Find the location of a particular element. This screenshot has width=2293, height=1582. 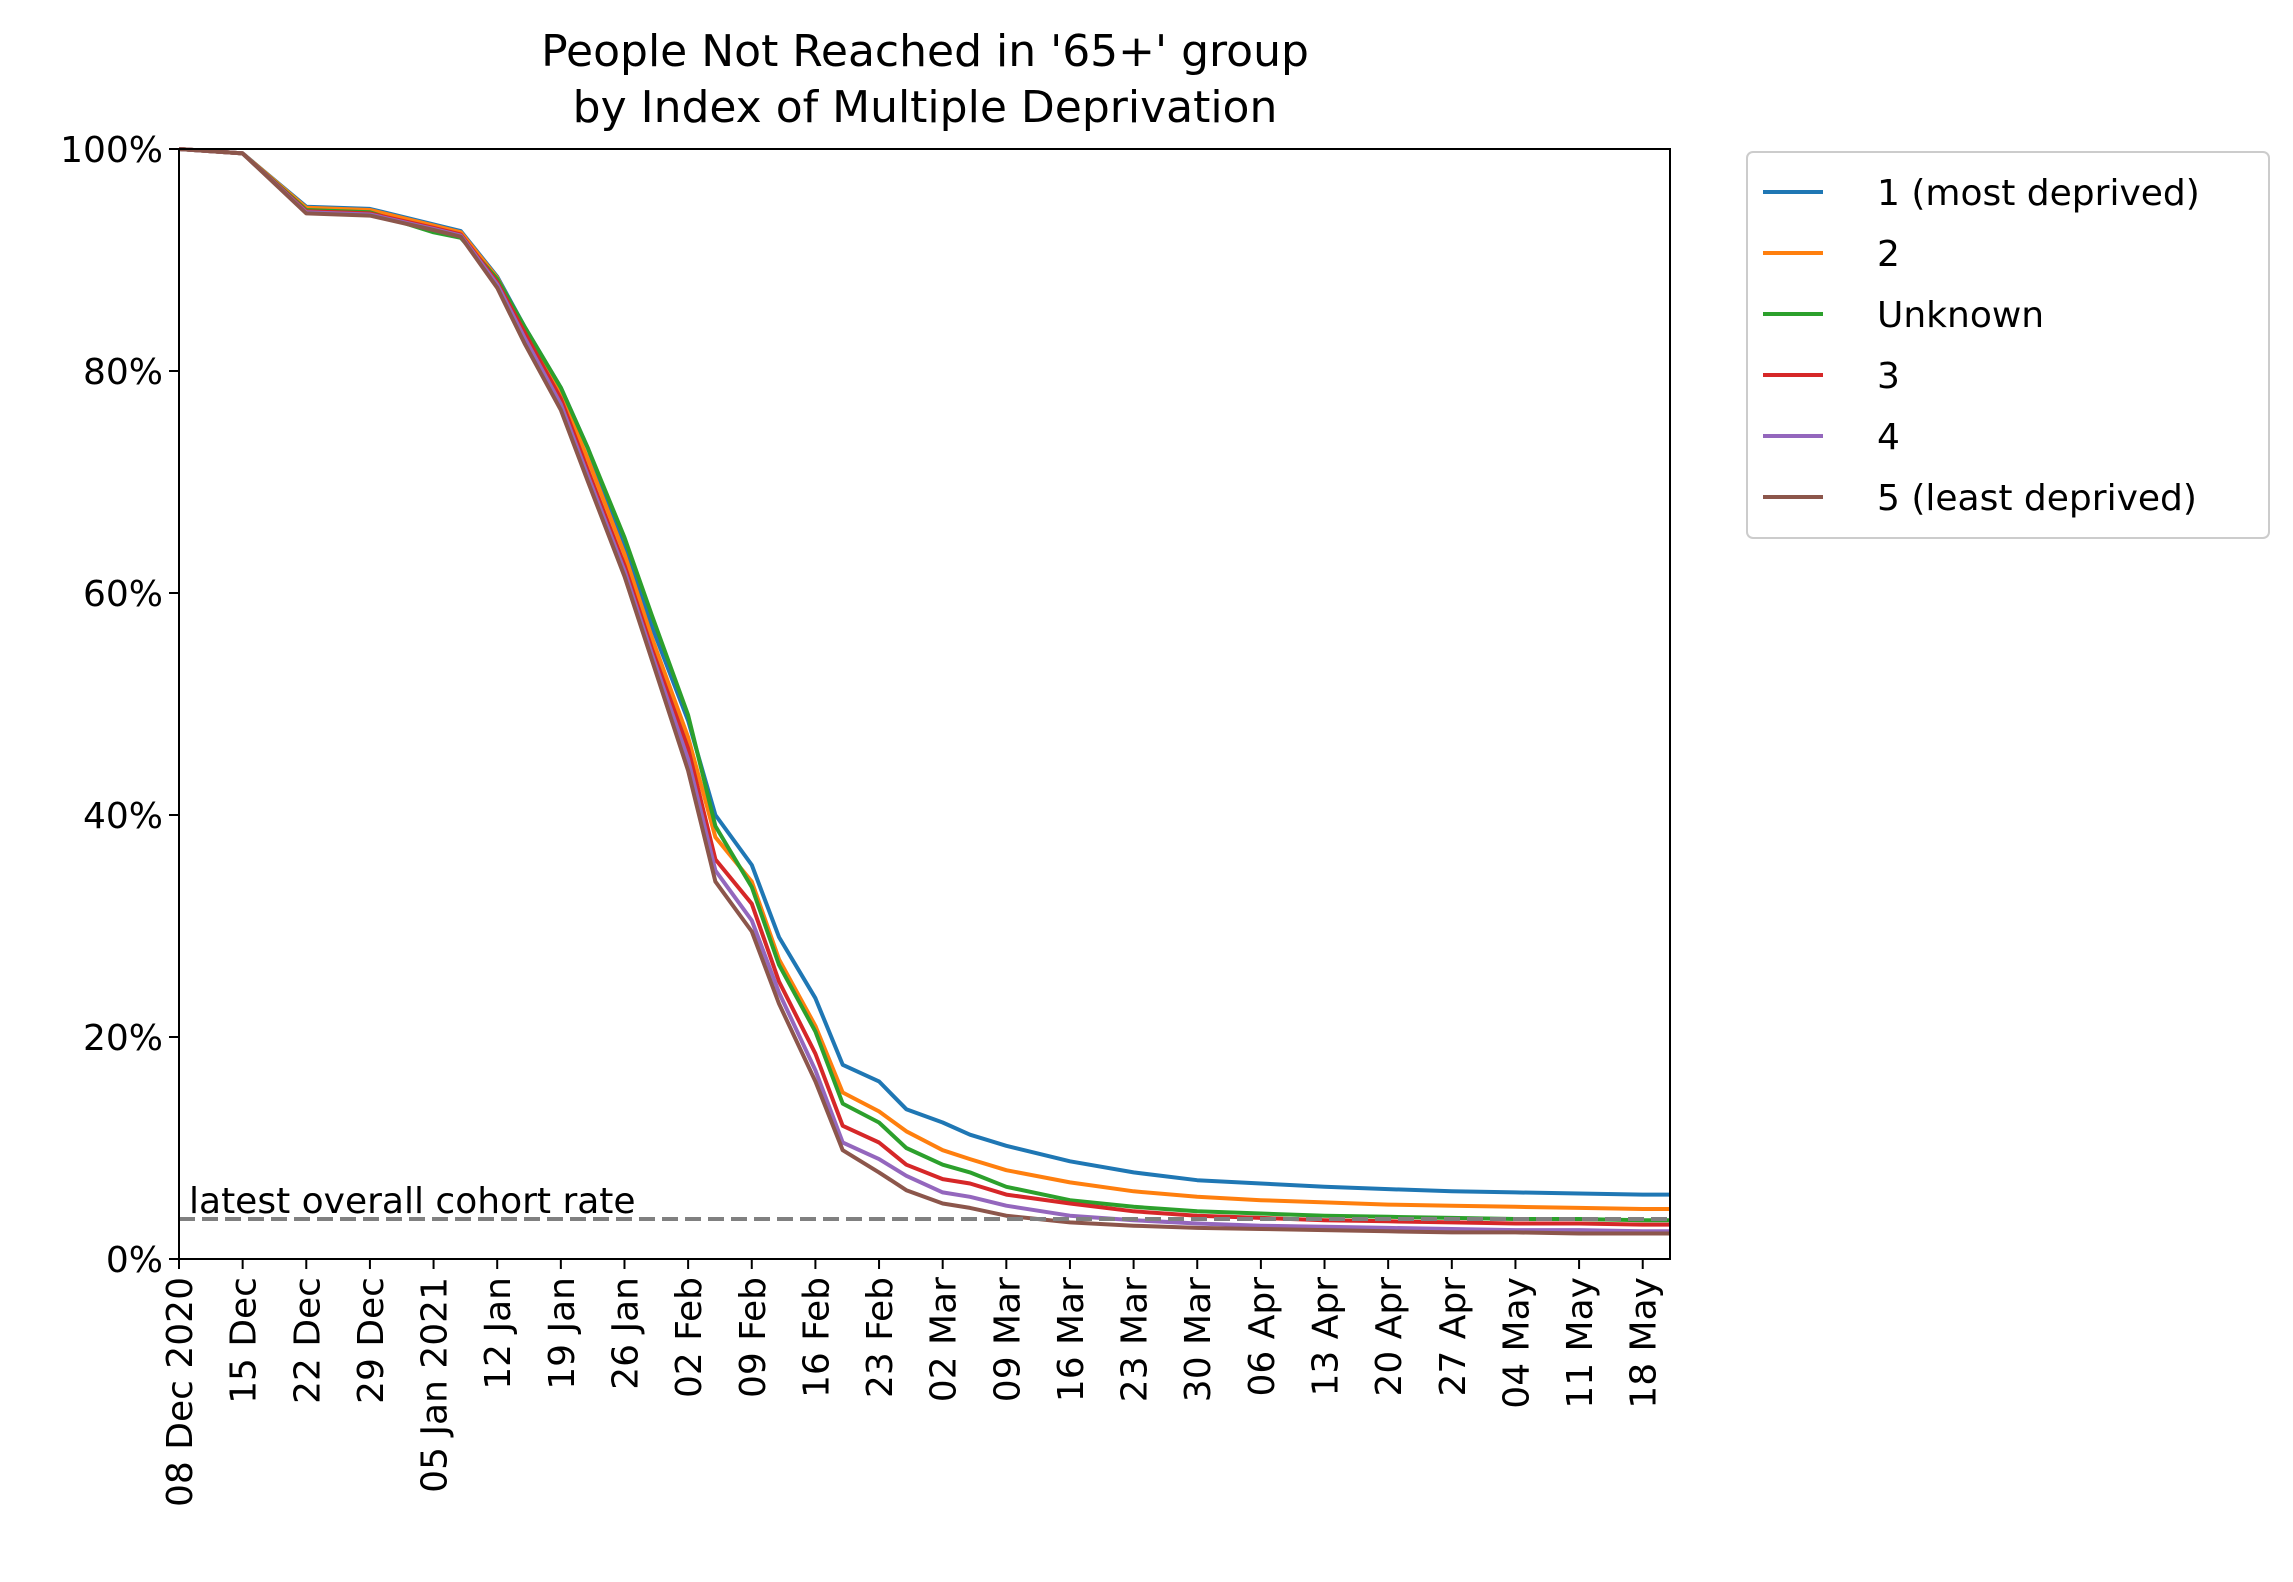

y-tick-label: 0% is located at coordinates (134, 1260).